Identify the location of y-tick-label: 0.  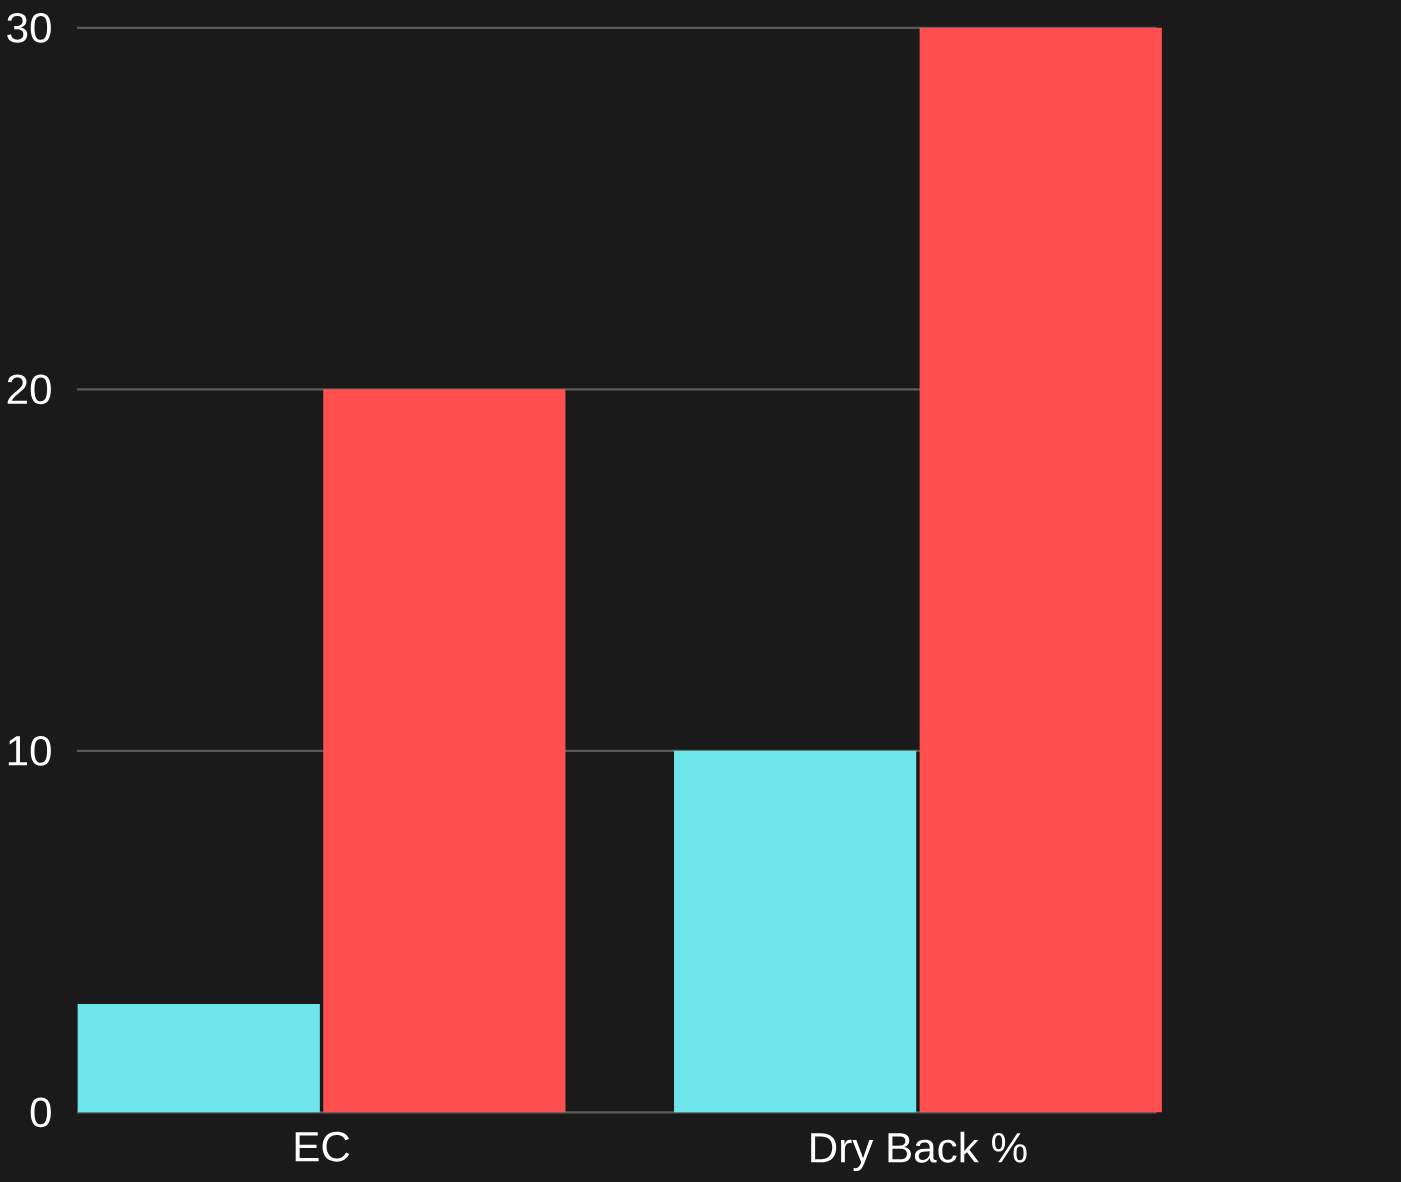
(40, 1112).